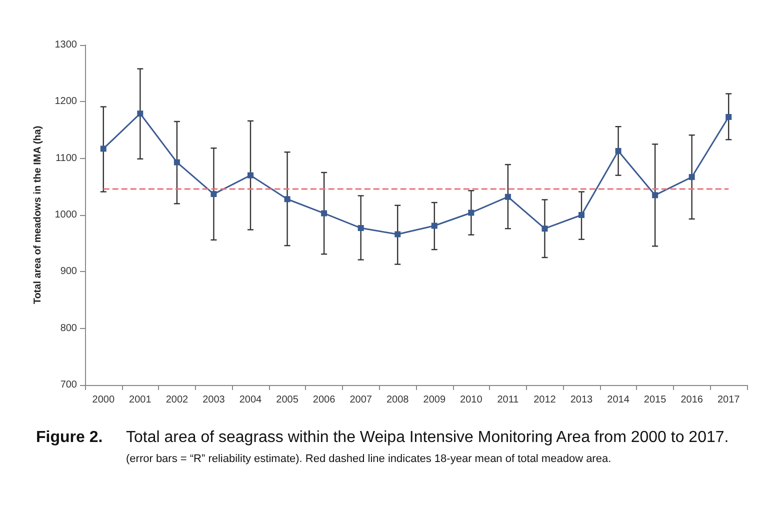 The height and width of the screenshot is (518, 773). I want to click on x-tick-label: 2006, so click(324, 400).